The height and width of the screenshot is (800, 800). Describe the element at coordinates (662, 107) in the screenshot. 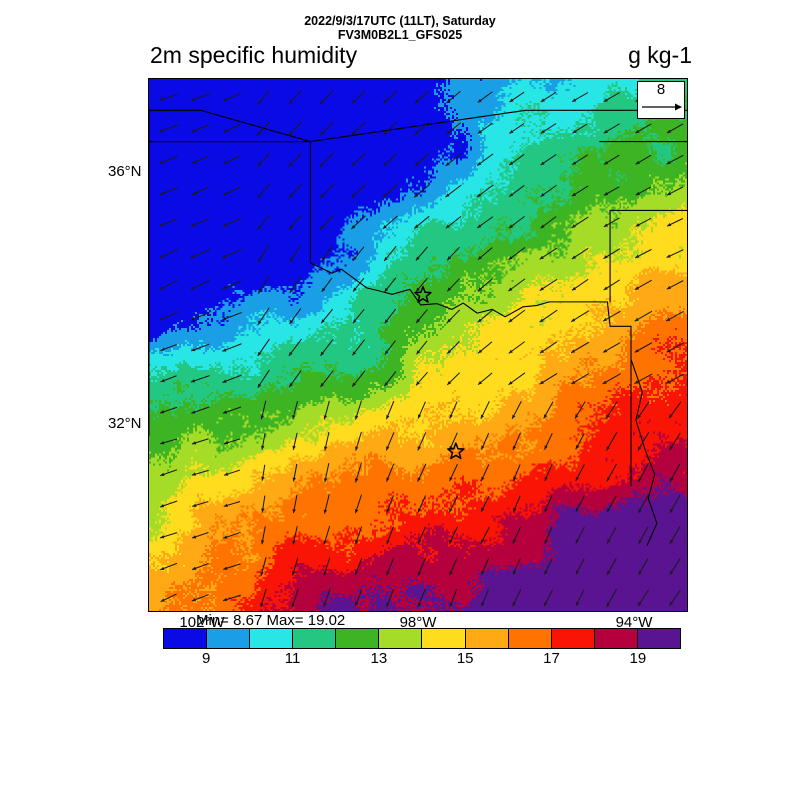

I see `wind-reference-arrow-icon` at that location.